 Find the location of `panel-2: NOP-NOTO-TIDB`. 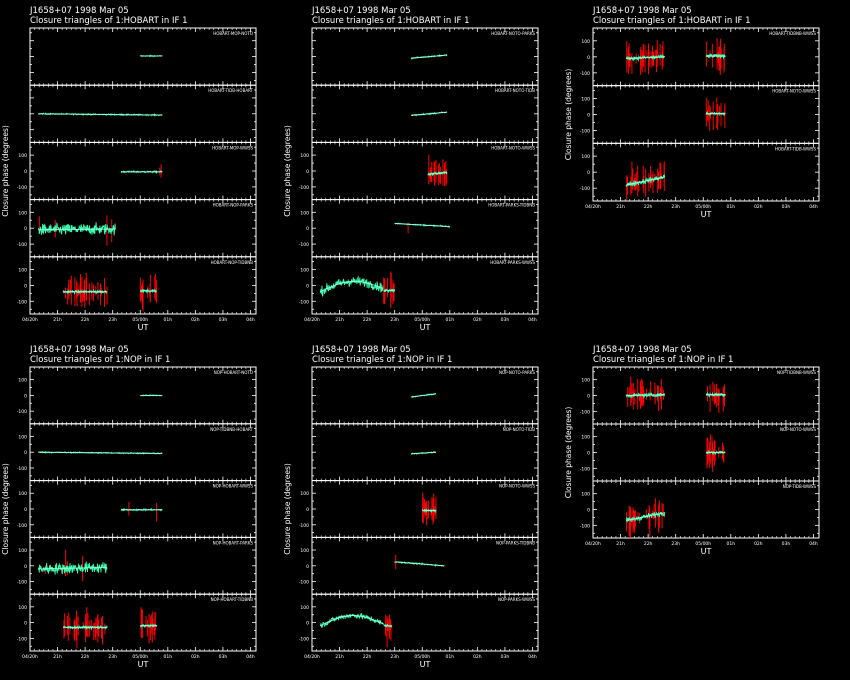

panel-2: NOP-NOTO-TIDB is located at coordinates (425, 452).